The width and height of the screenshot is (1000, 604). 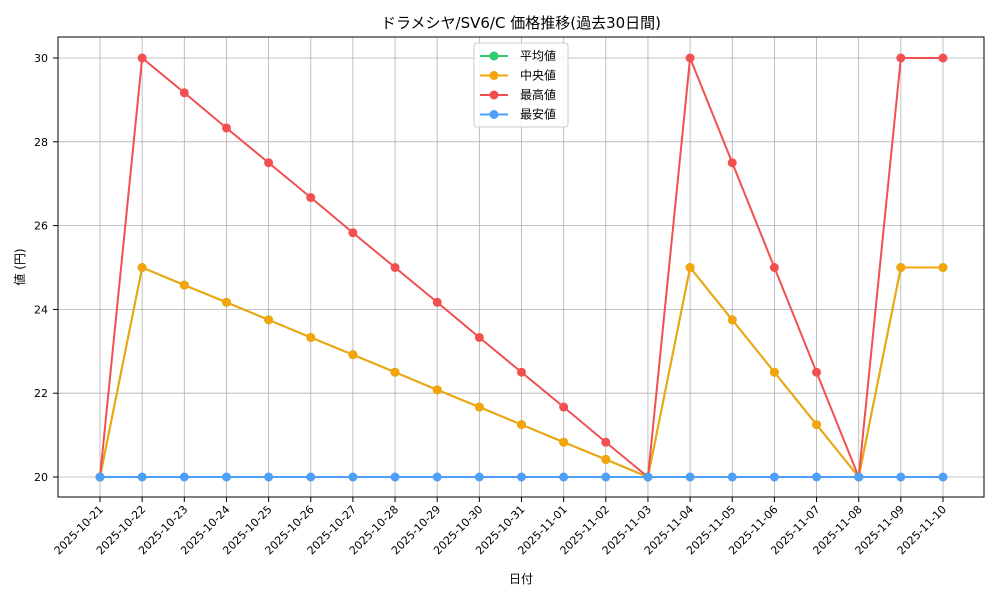 I want to click on y-tick-label: 26, so click(x=41, y=226).